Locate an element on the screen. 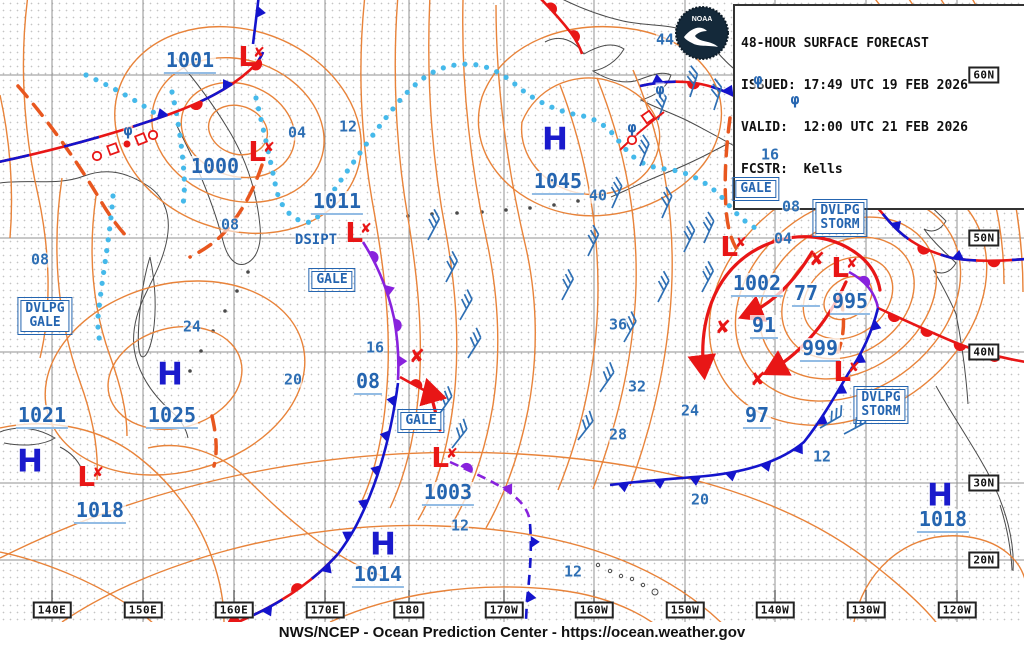 This screenshot has height=652, width=1024. title-line-4: FCSTR: Kells is located at coordinates (792, 169).